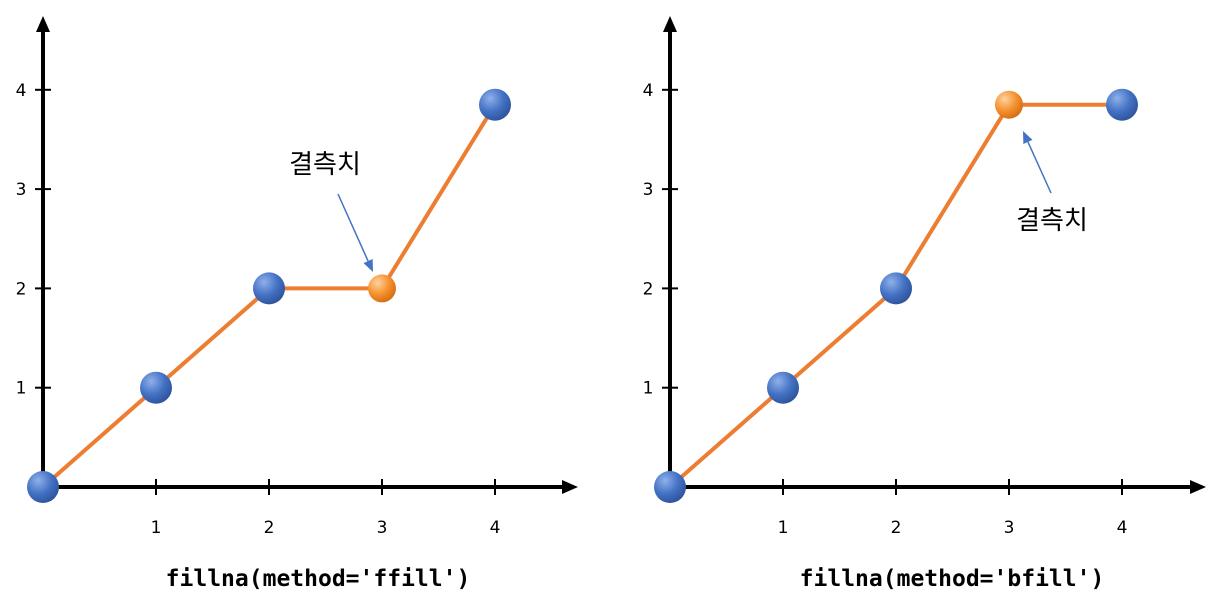 The height and width of the screenshot is (602, 1220). Describe the element at coordinates (318, 579) in the screenshot. I see `chart-caption: fillna(method='ffill')` at that location.